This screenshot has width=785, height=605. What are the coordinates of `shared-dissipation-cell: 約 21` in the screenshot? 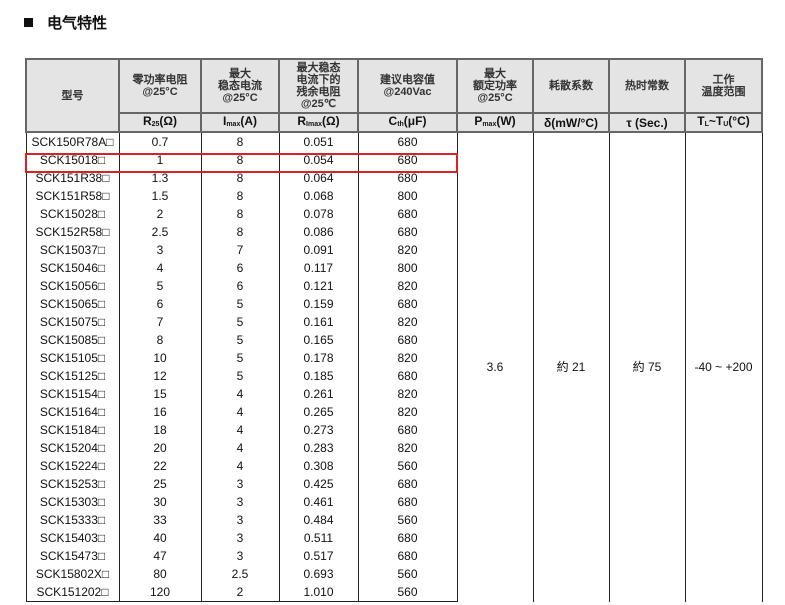 It's located at (571, 367).